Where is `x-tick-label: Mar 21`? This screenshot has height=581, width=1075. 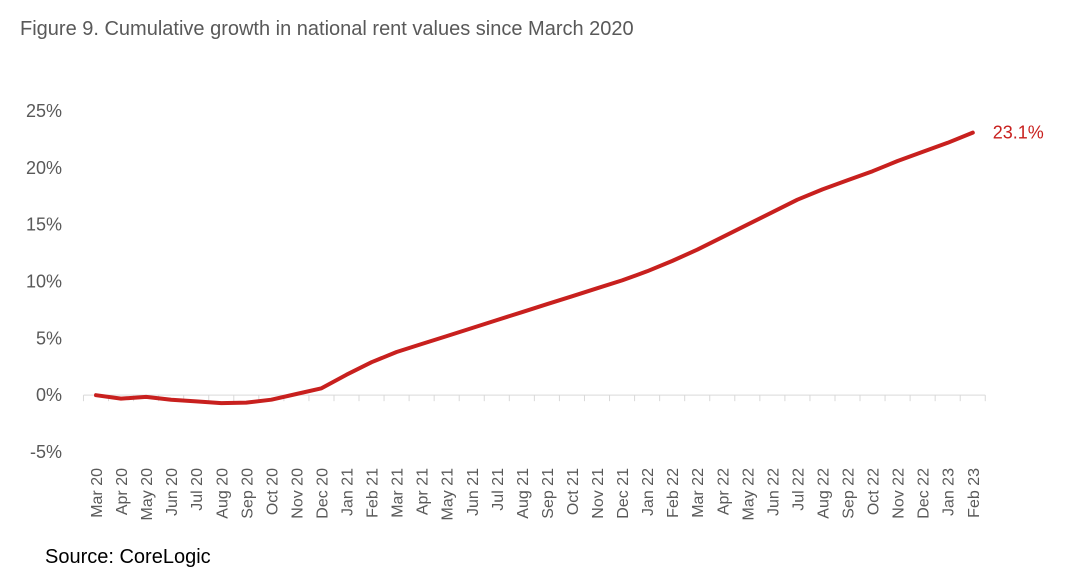
x-tick-label: Mar 21 is located at coordinates (398, 493).